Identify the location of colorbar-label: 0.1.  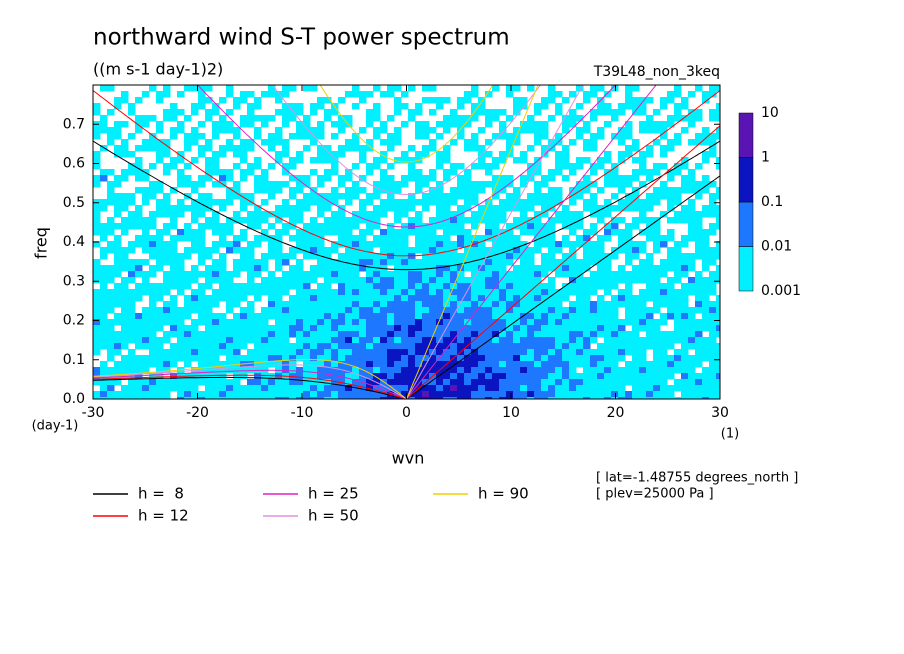
(772, 202).